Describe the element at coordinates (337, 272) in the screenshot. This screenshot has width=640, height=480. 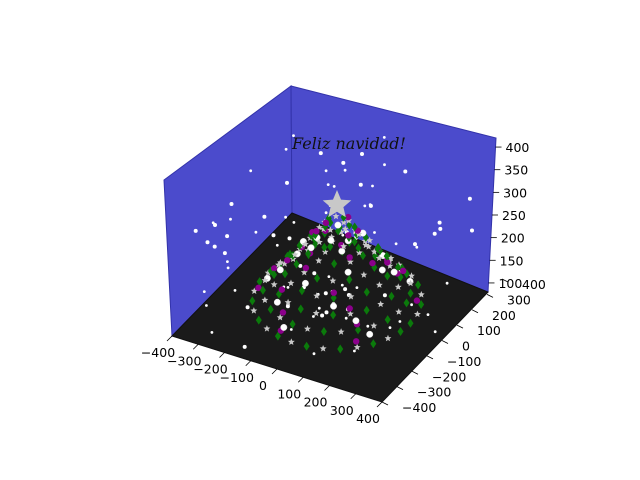
I see `tree-points` at that location.